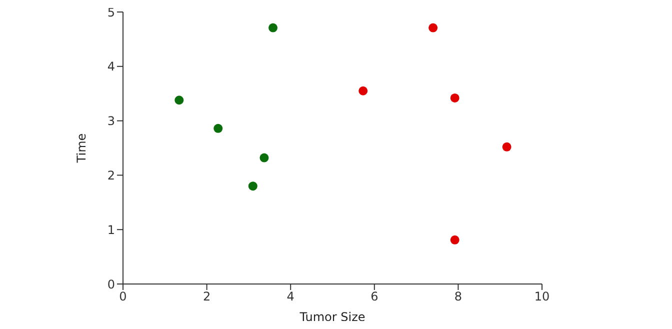 The width and height of the screenshot is (672, 329). What do you see at coordinates (111, 229) in the screenshot?
I see `y-tick-label: 1` at bounding box center [111, 229].